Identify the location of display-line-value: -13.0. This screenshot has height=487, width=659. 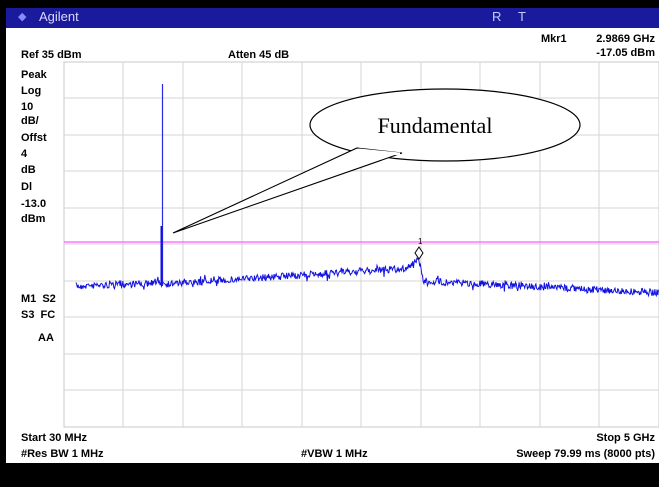
(34, 204).